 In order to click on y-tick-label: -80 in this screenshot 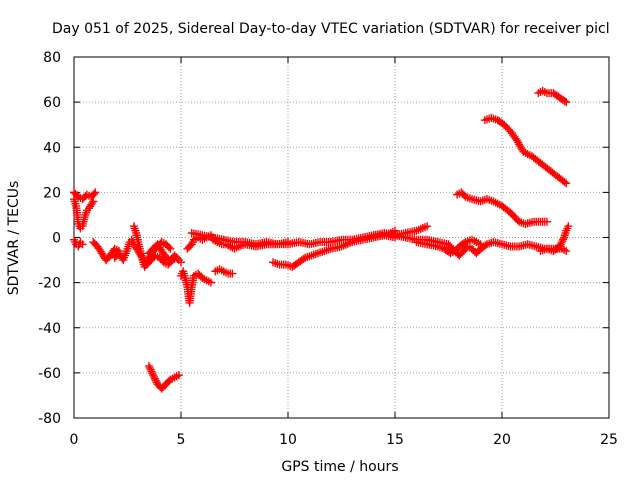, I will do `click(49, 419)`.